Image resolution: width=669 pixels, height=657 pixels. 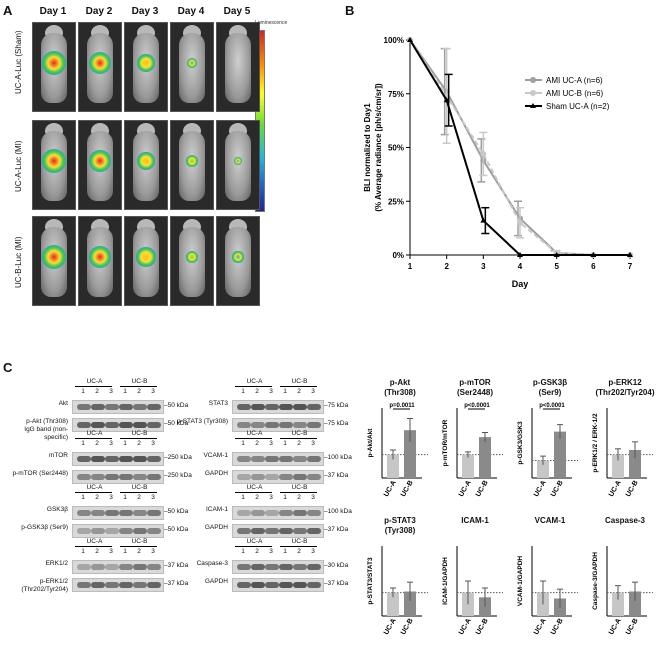 What do you see at coordinates (552, 406) in the screenshot?
I see `p-value: p<0.0001` at bounding box center [552, 406].